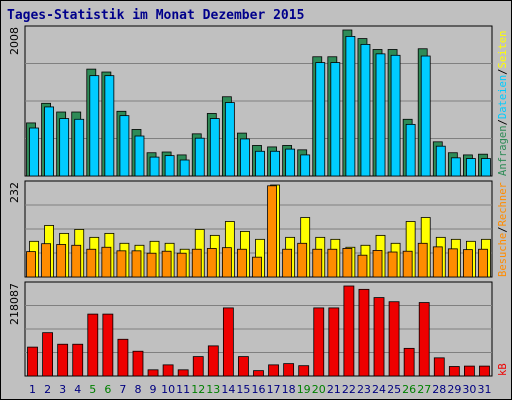  What do you see at coordinates (213, 389) in the screenshot?
I see `x-tick-day-13: 13` at bounding box center [213, 389].